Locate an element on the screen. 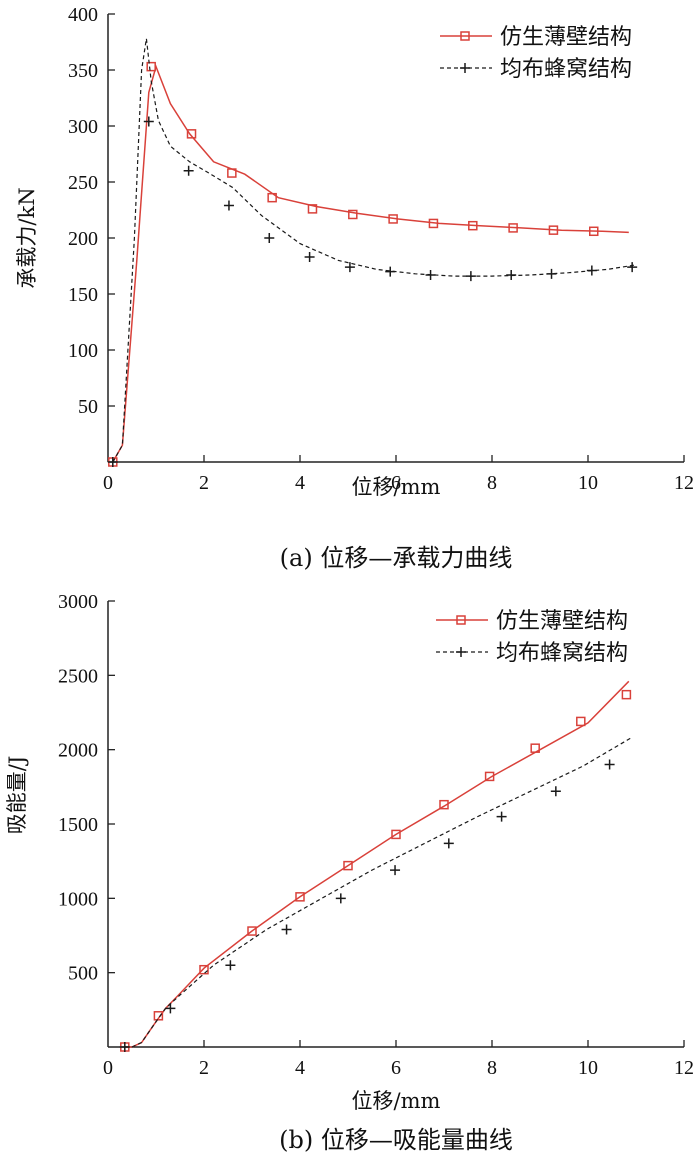 The width and height of the screenshot is (700, 1160). y-ticks: 3000 2500 2000 1500 1000 500 is located at coordinates (86, 788).